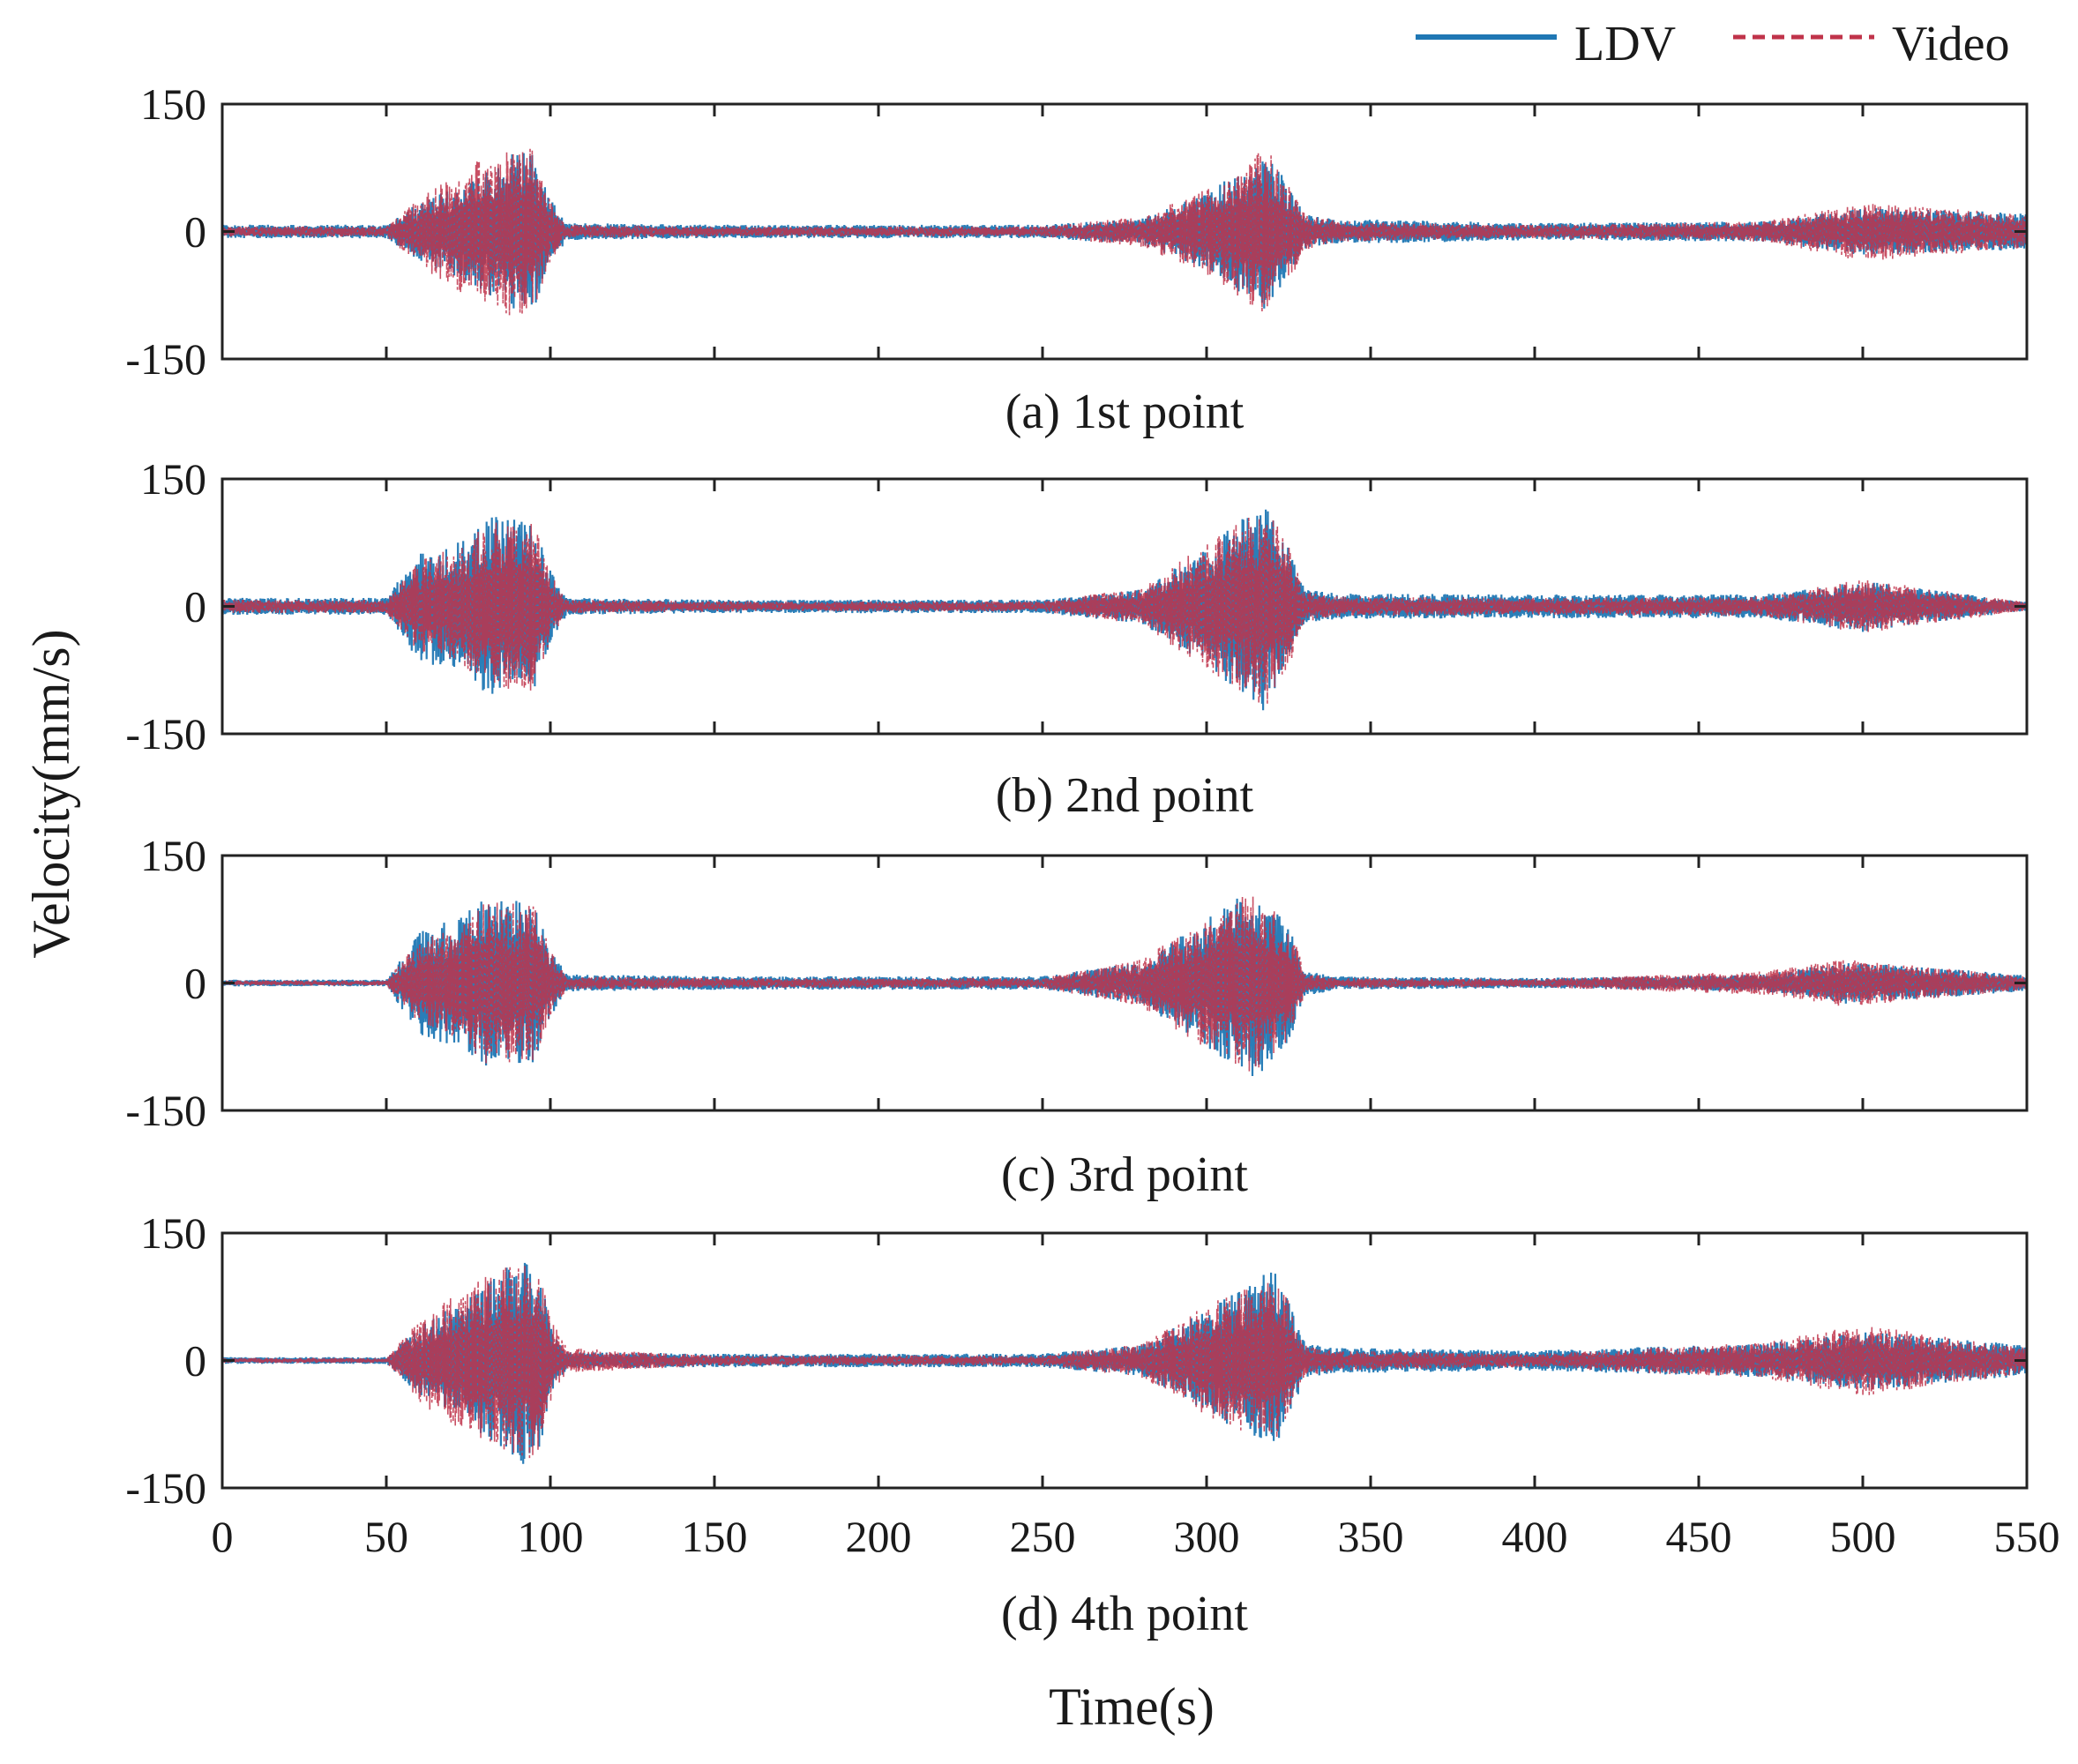 The image size is (2078, 1764). What do you see at coordinates (2027, 1536) in the screenshot?
I see `x-tick-label: 550` at bounding box center [2027, 1536].